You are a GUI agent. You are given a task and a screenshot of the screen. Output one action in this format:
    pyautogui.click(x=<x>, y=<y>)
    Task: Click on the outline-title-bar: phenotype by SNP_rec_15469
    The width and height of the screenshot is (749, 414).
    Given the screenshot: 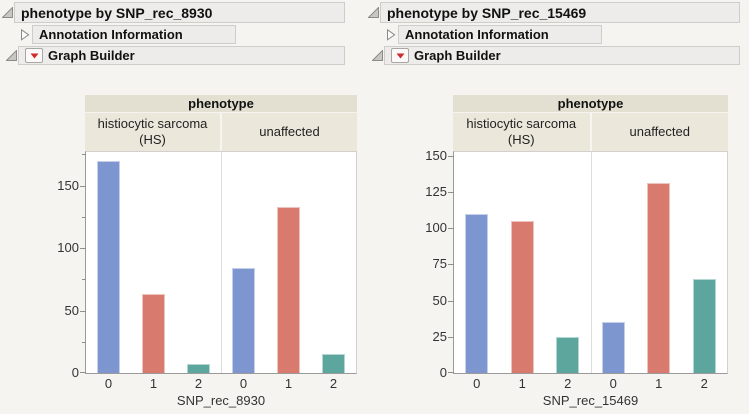 What is the action you would take?
    pyautogui.click(x=560, y=12)
    